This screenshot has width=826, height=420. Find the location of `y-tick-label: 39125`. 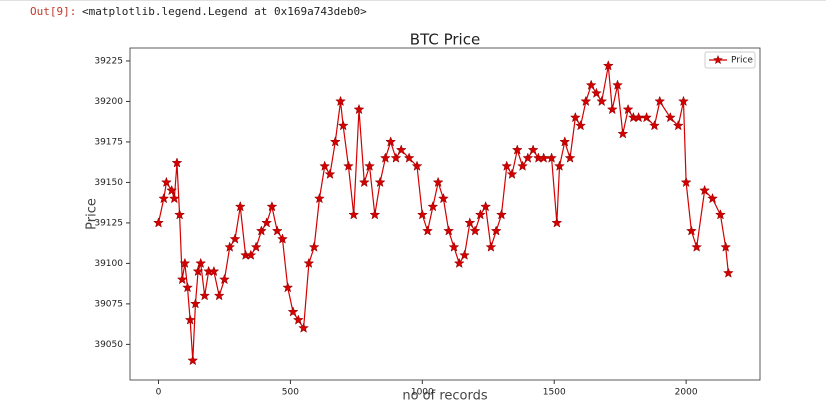

y-tick-label: 39125 is located at coordinates (108, 223).